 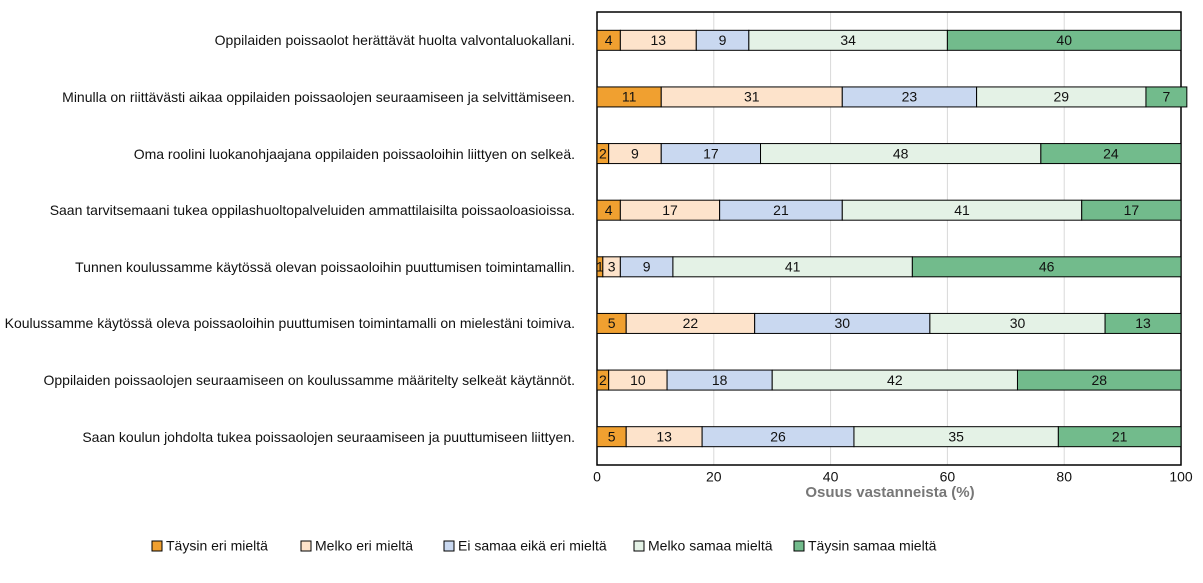 I want to click on value-label: 7, so click(x=1167, y=97).